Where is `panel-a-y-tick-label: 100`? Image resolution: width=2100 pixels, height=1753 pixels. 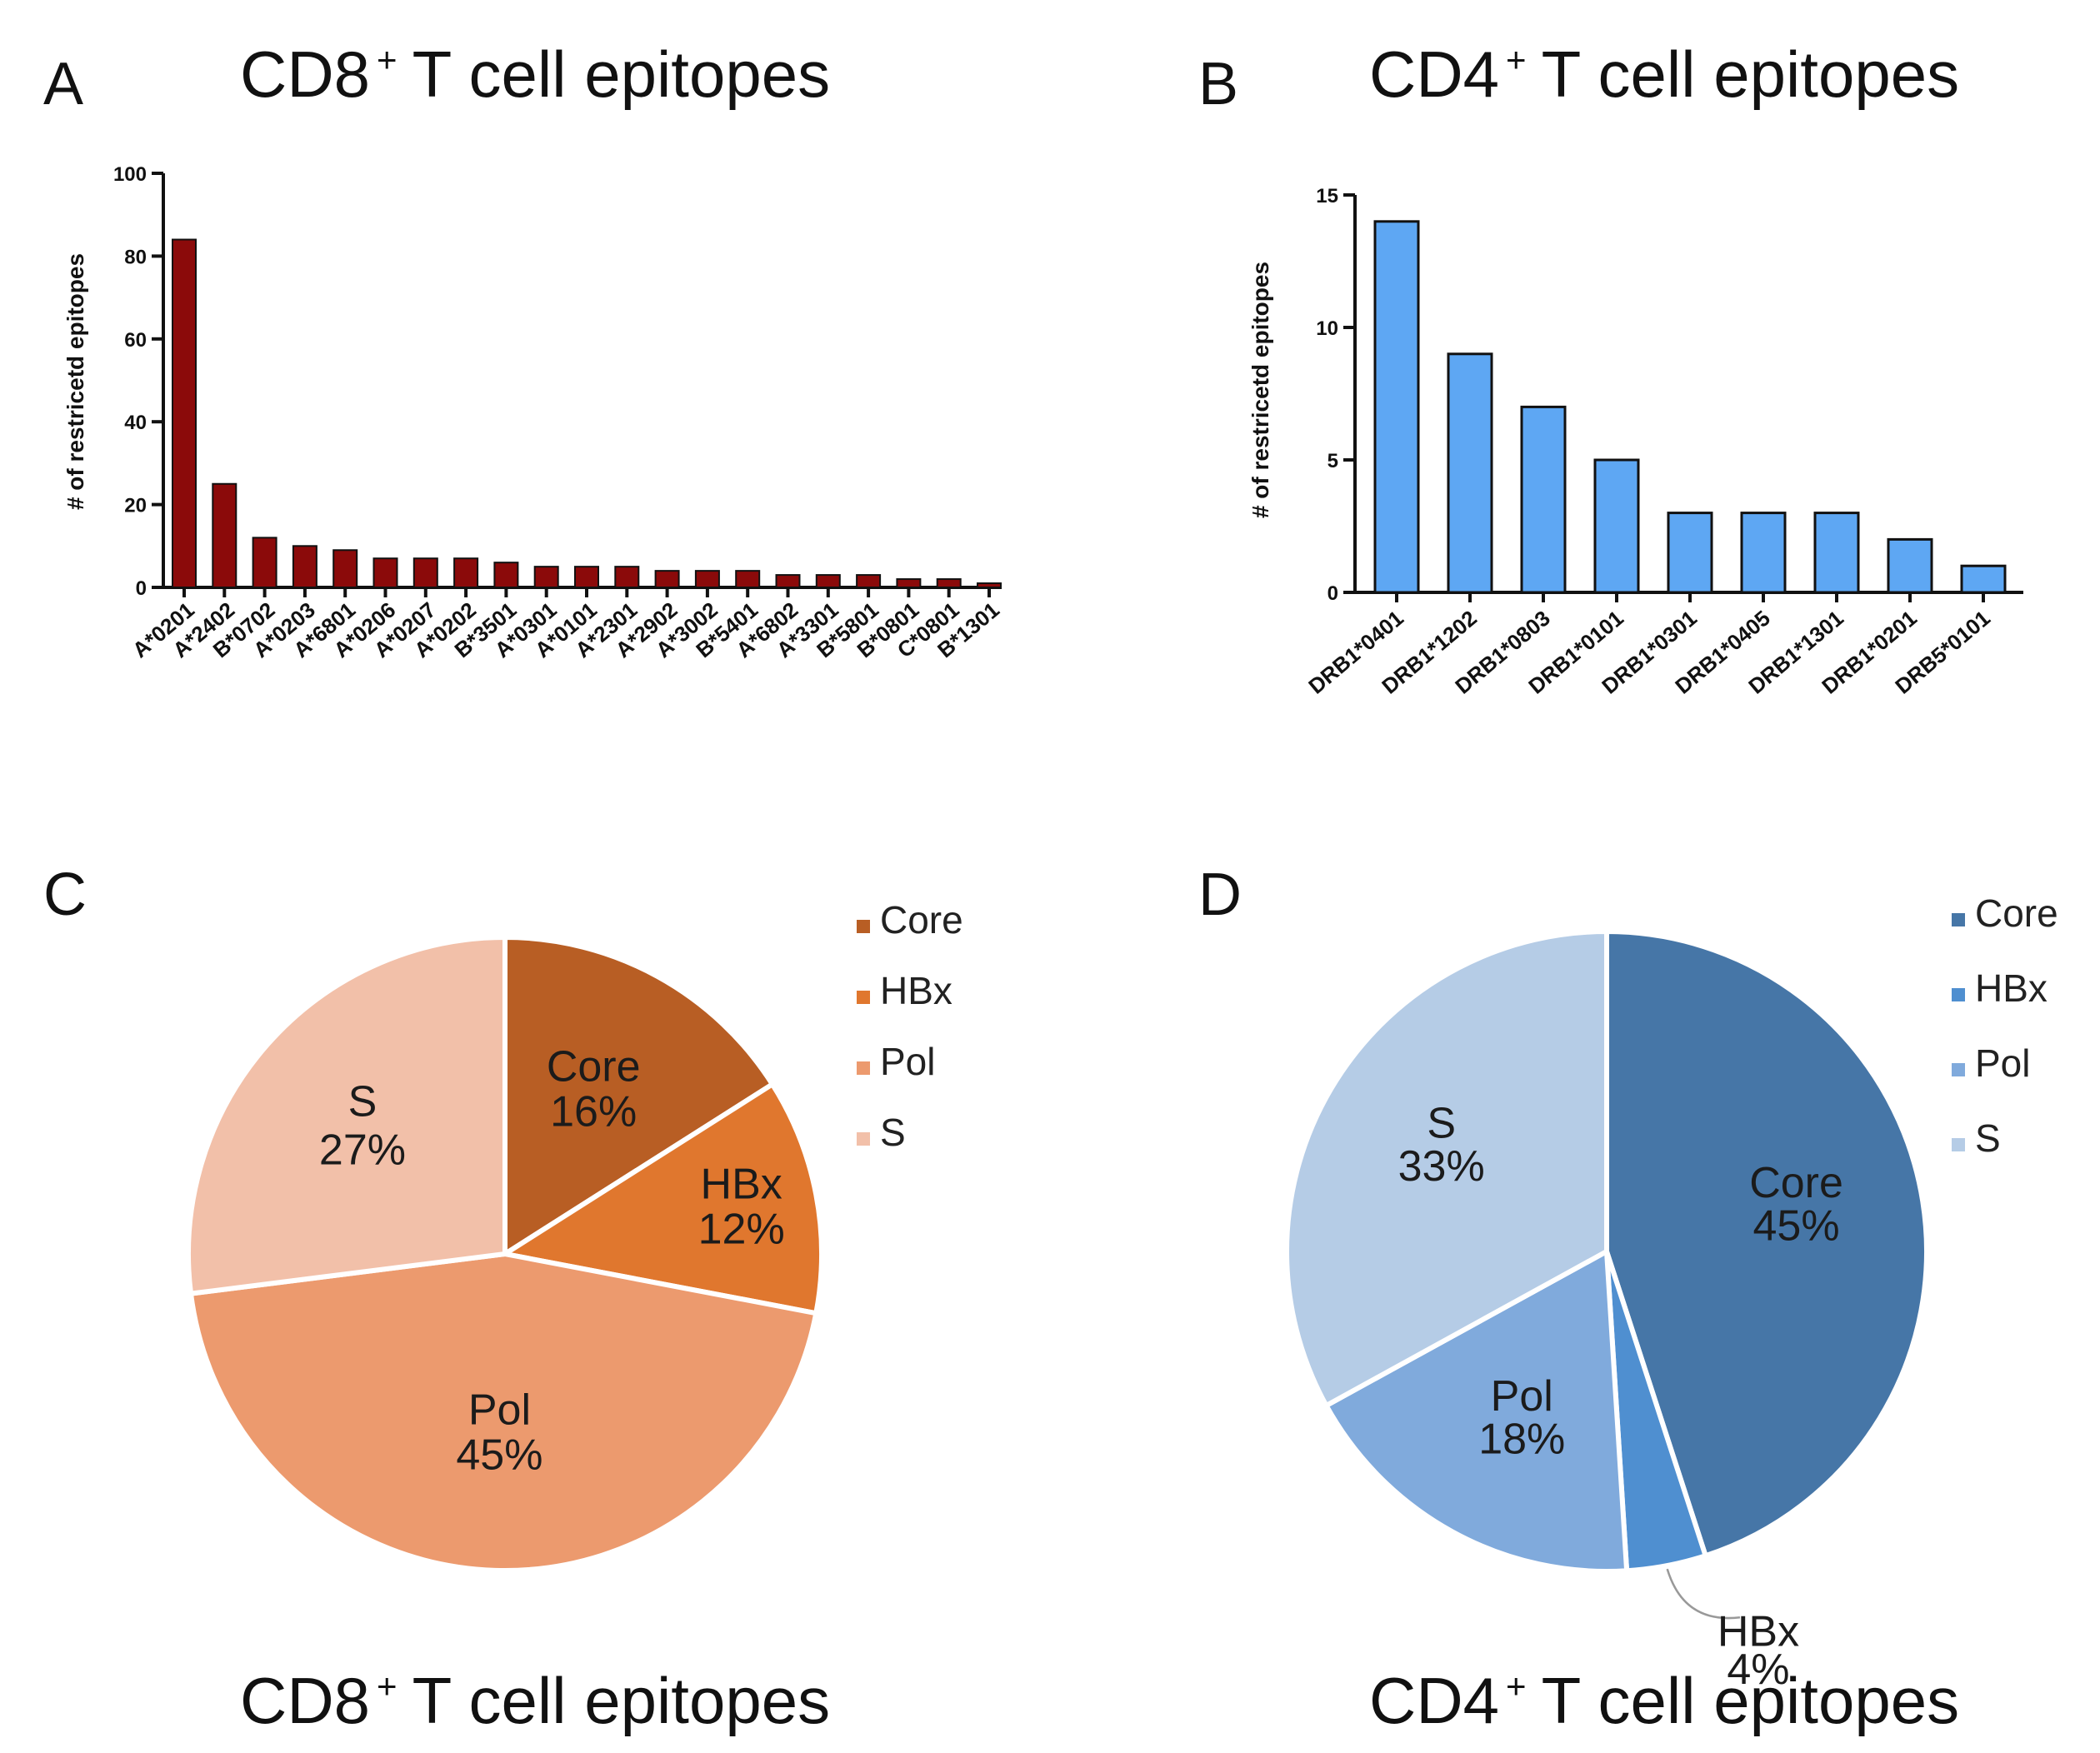
panel-a-y-tick-label: 100 is located at coordinates (130, 174).